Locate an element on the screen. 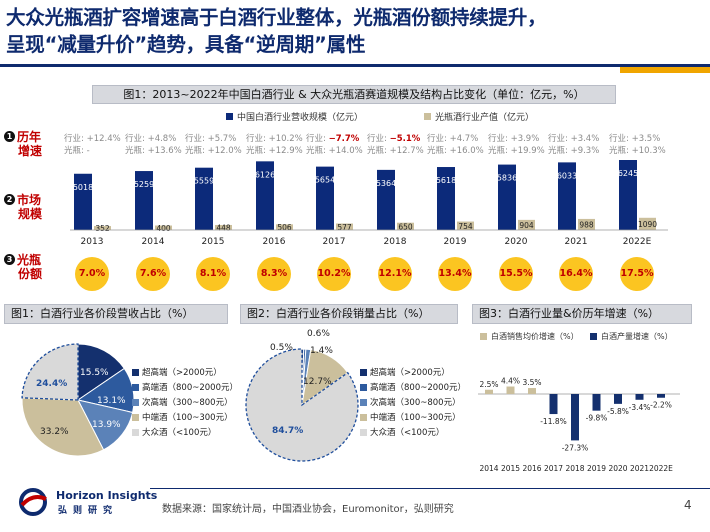  growth-label: 行业: −7.7% 光瓶: +14.0% is located at coordinates (334, 145).